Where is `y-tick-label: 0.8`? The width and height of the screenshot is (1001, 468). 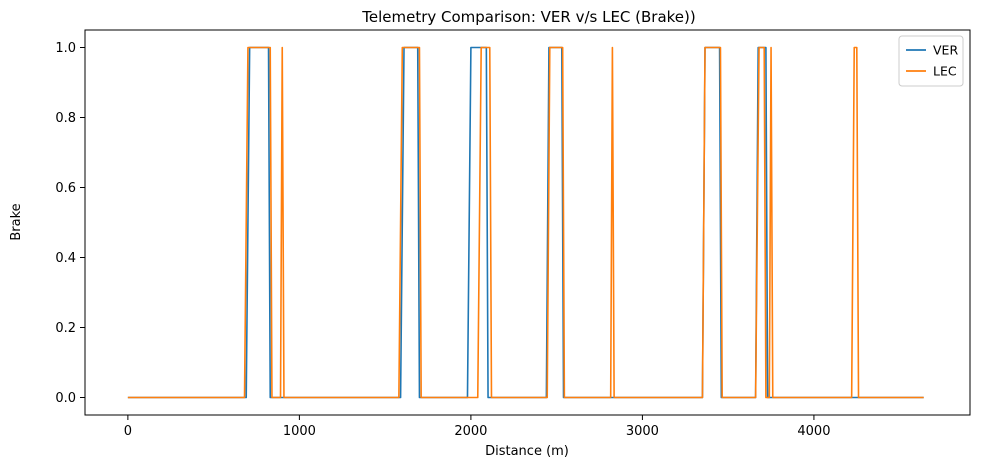 y-tick-label: 0.8 is located at coordinates (65, 118).